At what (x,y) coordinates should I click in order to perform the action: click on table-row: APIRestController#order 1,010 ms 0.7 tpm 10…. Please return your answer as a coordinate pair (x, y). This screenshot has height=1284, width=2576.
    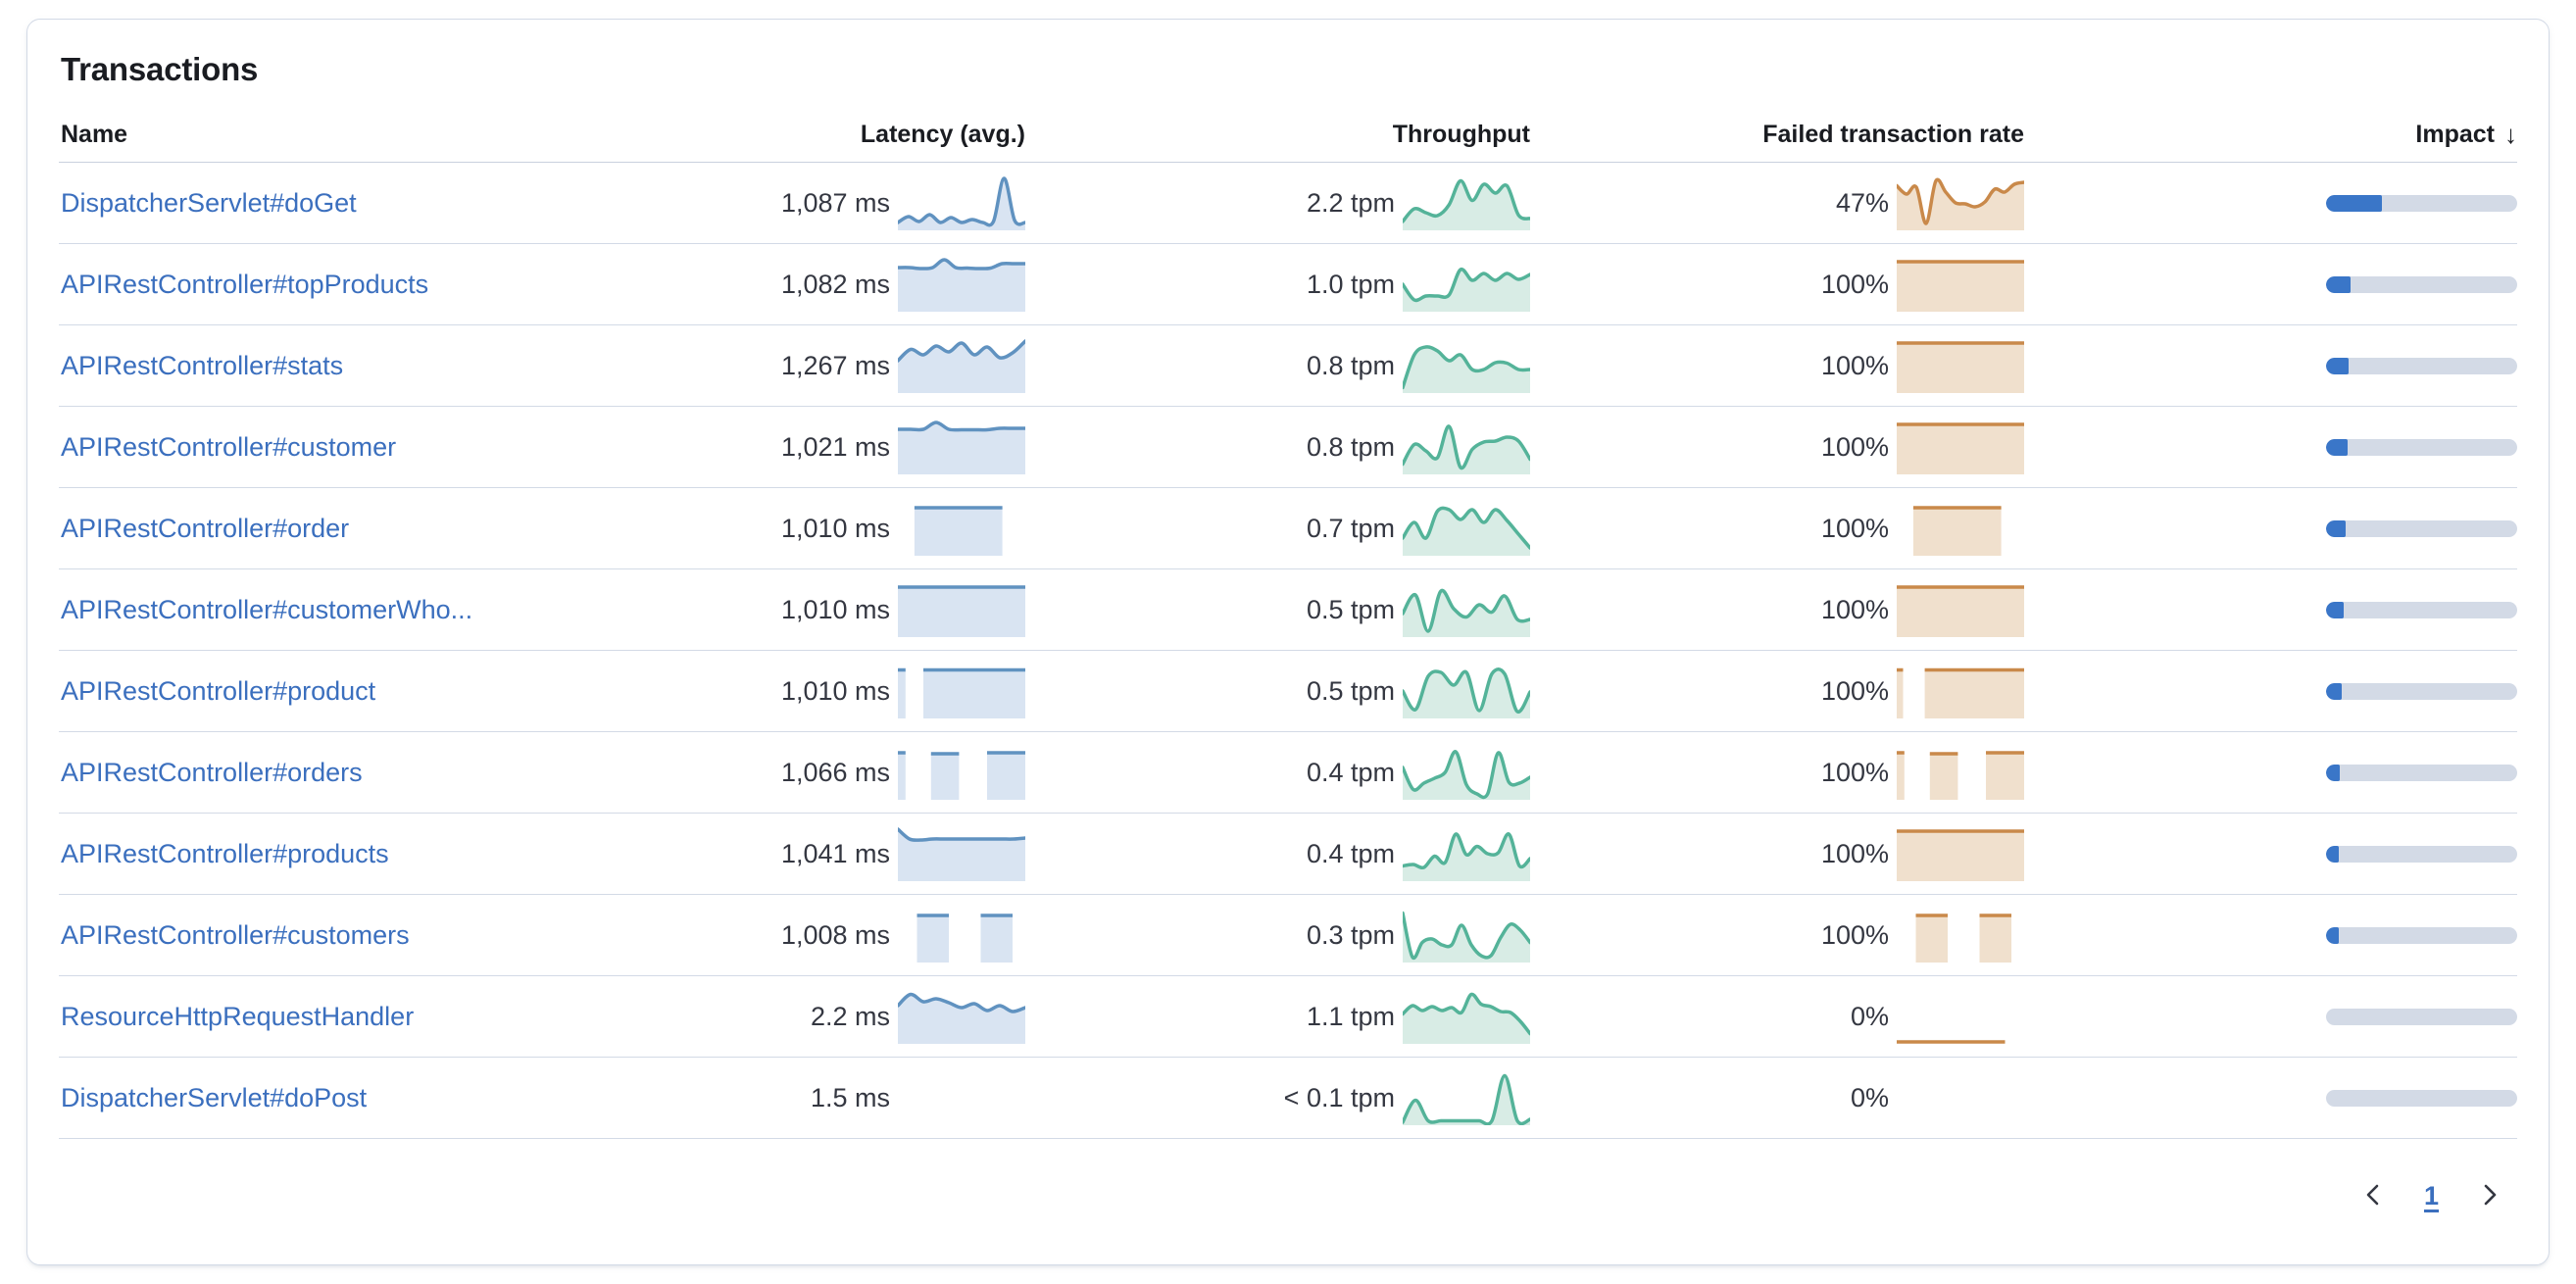
    Looking at the image, I should click on (1288, 528).